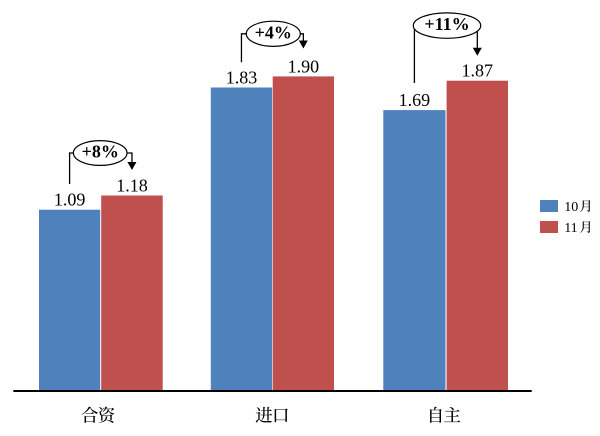 The height and width of the screenshot is (436, 600). I want to click on svg-text: +4%, so click(273, 32).